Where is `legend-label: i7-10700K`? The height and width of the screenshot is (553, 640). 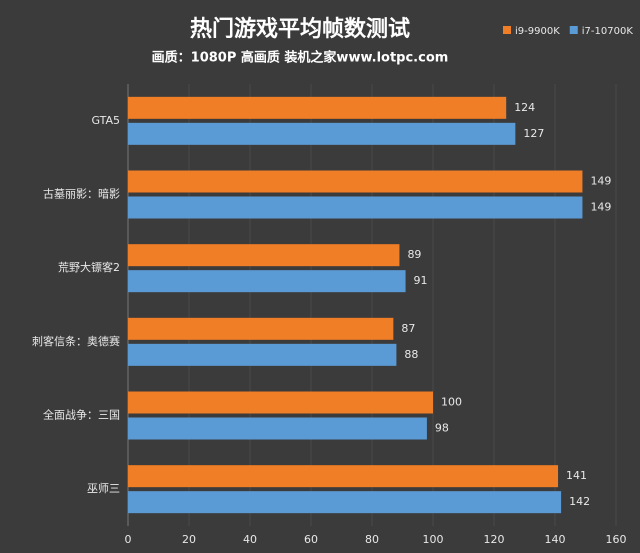 legend-label: i7-10700K is located at coordinates (608, 31).